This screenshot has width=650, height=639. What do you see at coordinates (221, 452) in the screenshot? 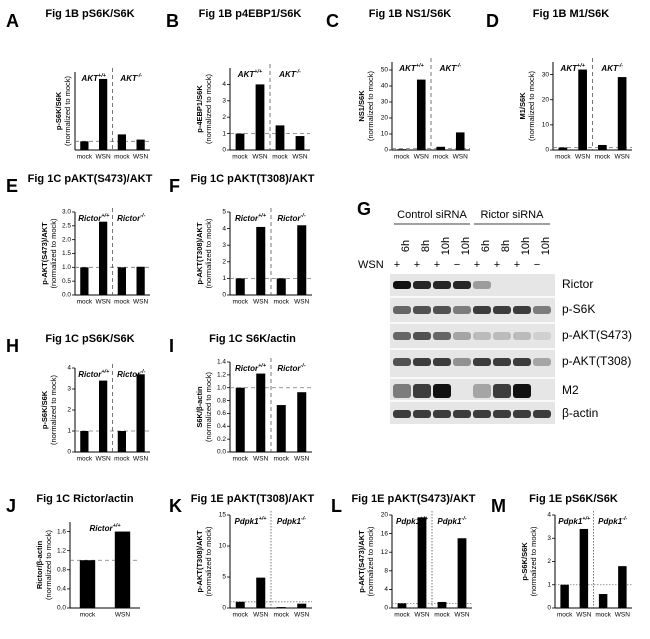
I see `y-tick-label: 0.0` at bounding box center [221, 452].